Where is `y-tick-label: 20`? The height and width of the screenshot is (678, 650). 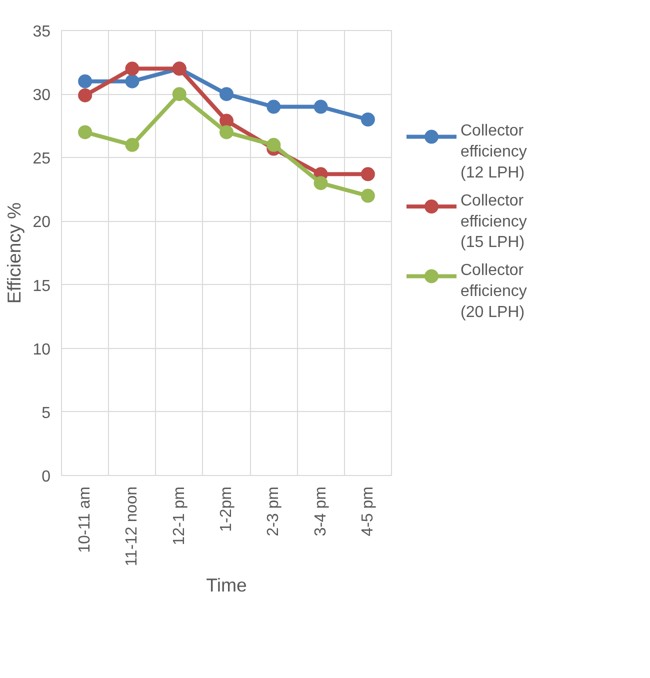 y-tick-label: 20 is located at coordinates (41, 223).